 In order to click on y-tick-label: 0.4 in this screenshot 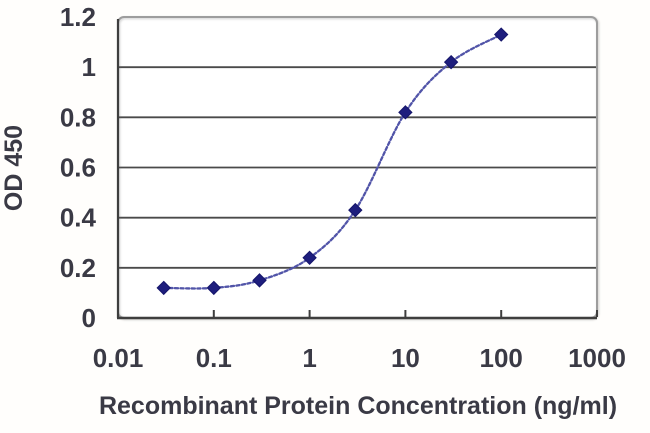, I will do `click(78, 218)`.